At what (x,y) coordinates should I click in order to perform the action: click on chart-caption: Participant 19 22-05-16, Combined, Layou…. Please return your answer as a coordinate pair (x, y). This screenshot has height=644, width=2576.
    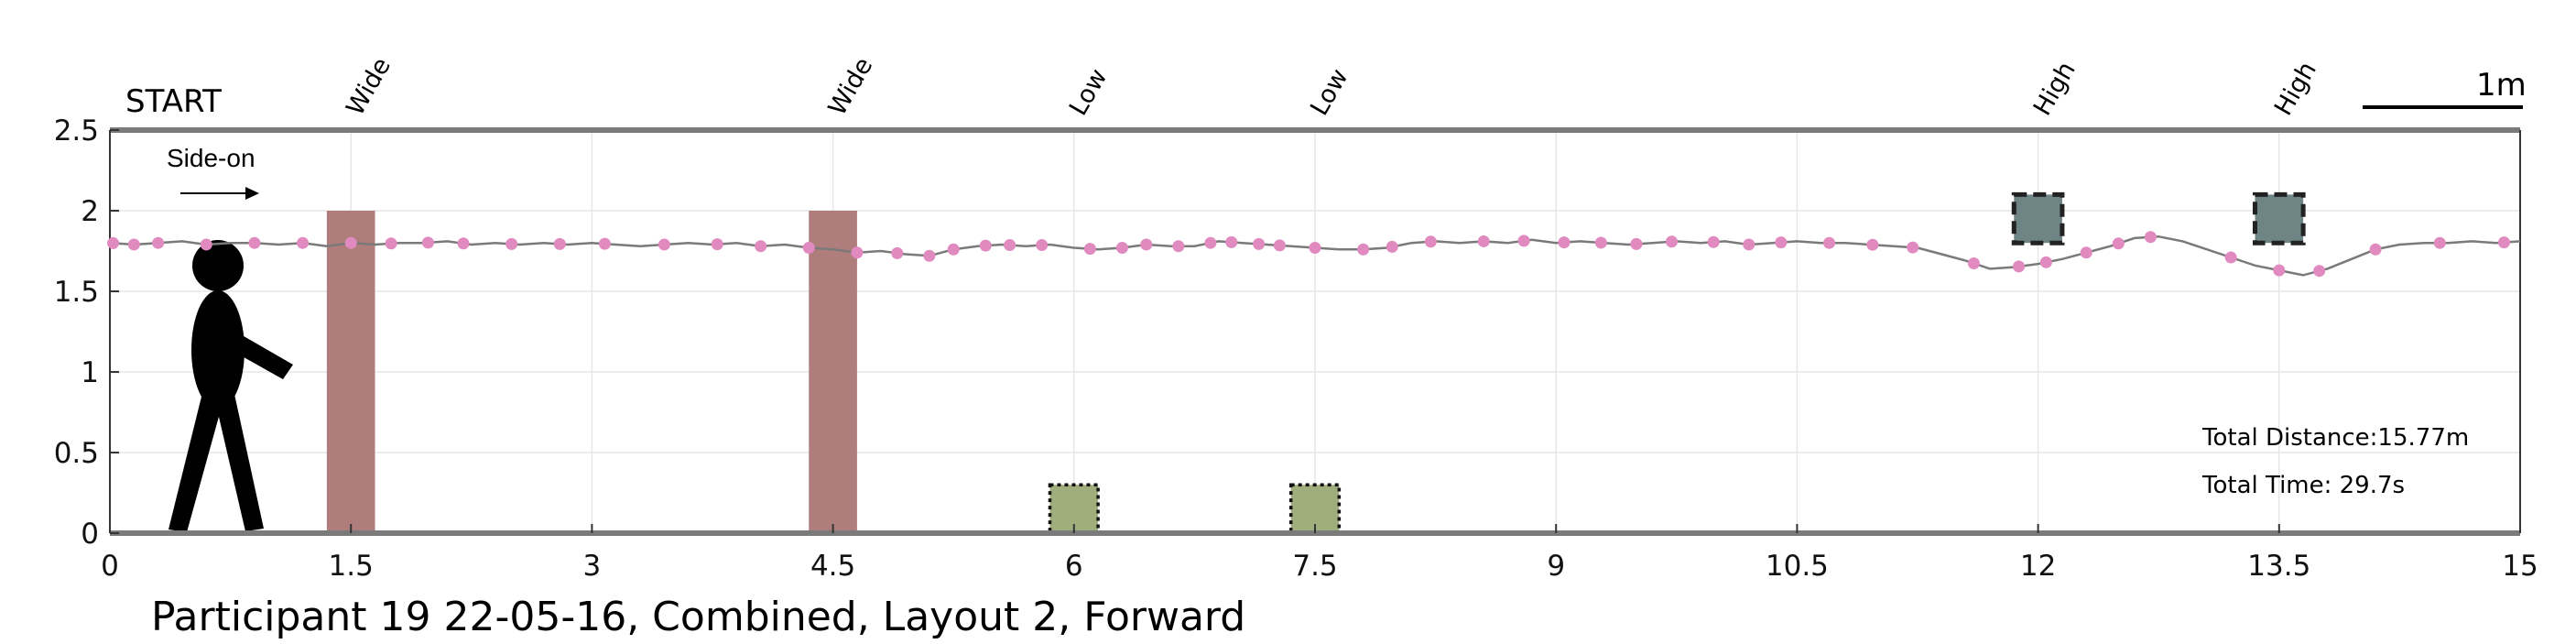
    Looking at the image, I should click on (698, 617).